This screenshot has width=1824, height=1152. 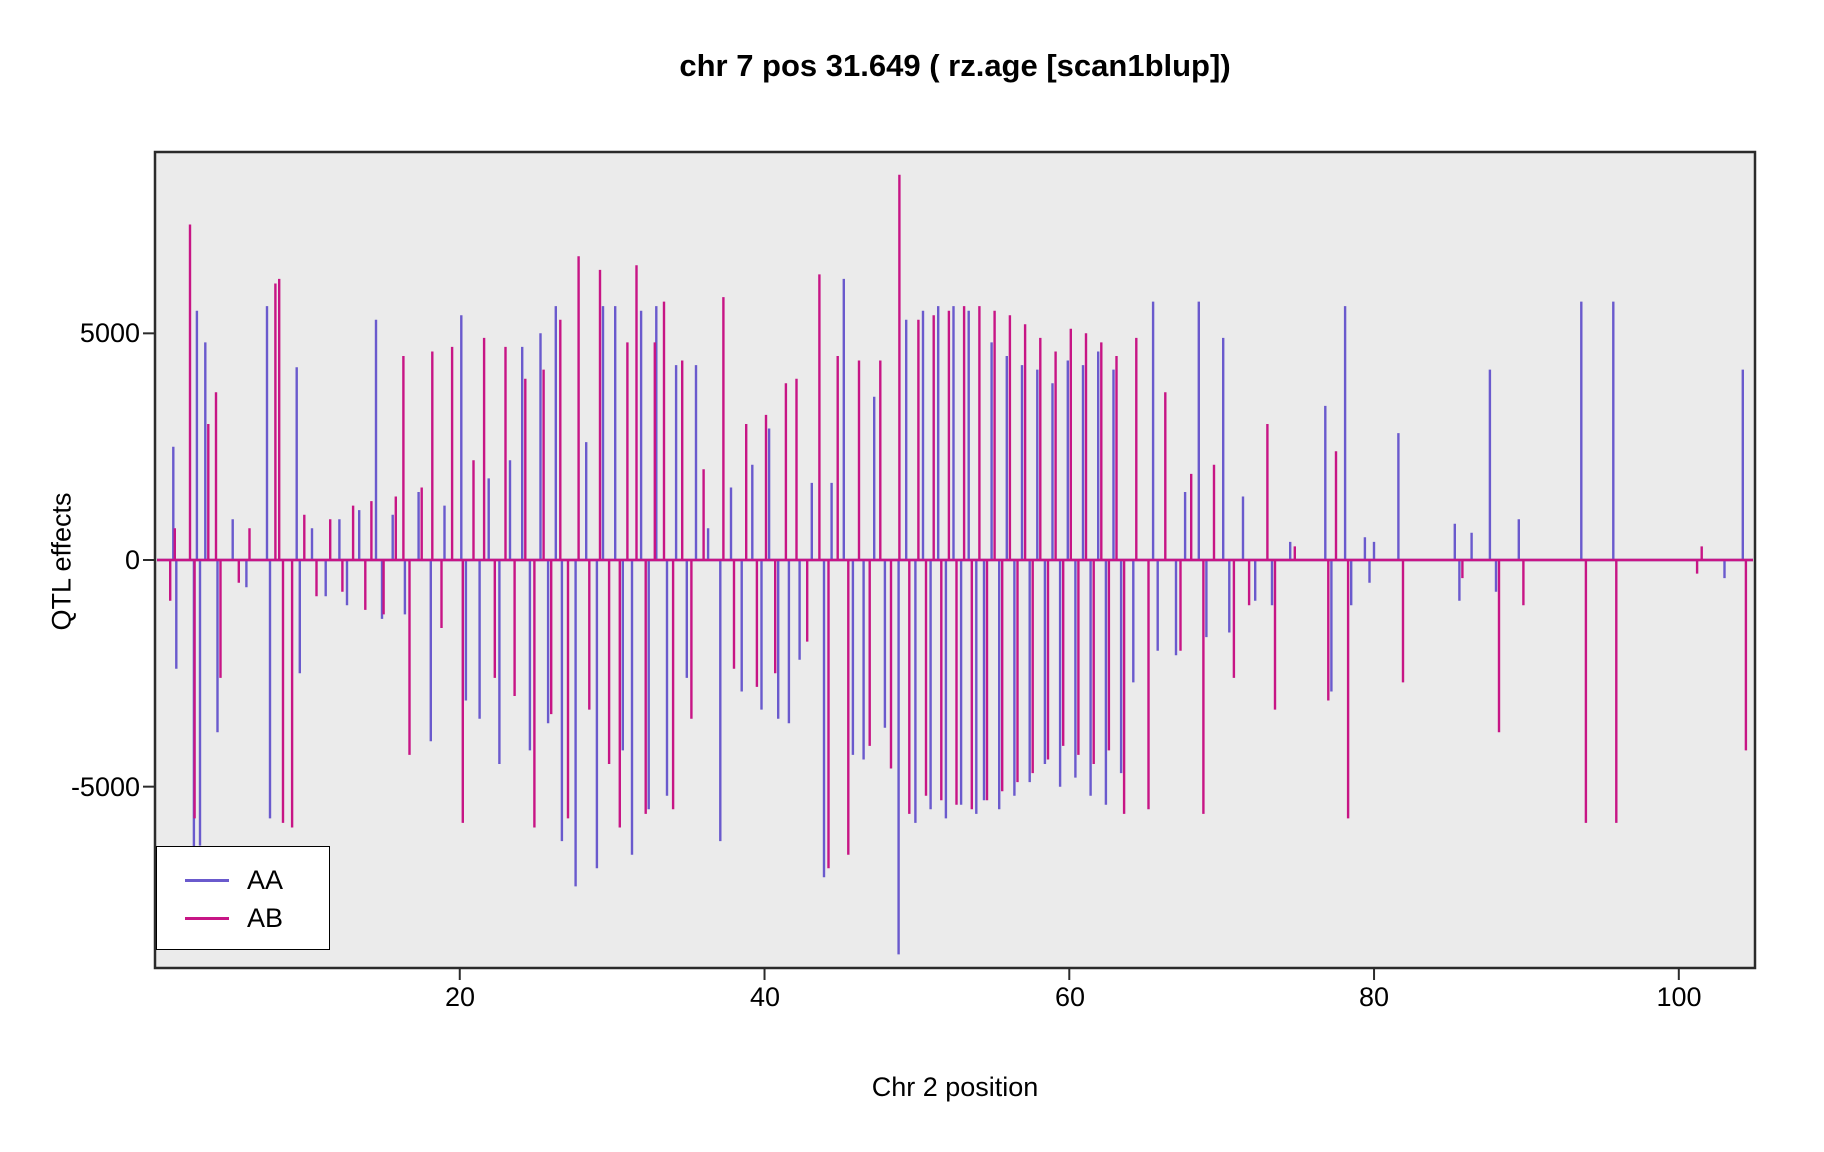 I want to click on y-tick-label-5000: 5000, so click(x=109, y=333).